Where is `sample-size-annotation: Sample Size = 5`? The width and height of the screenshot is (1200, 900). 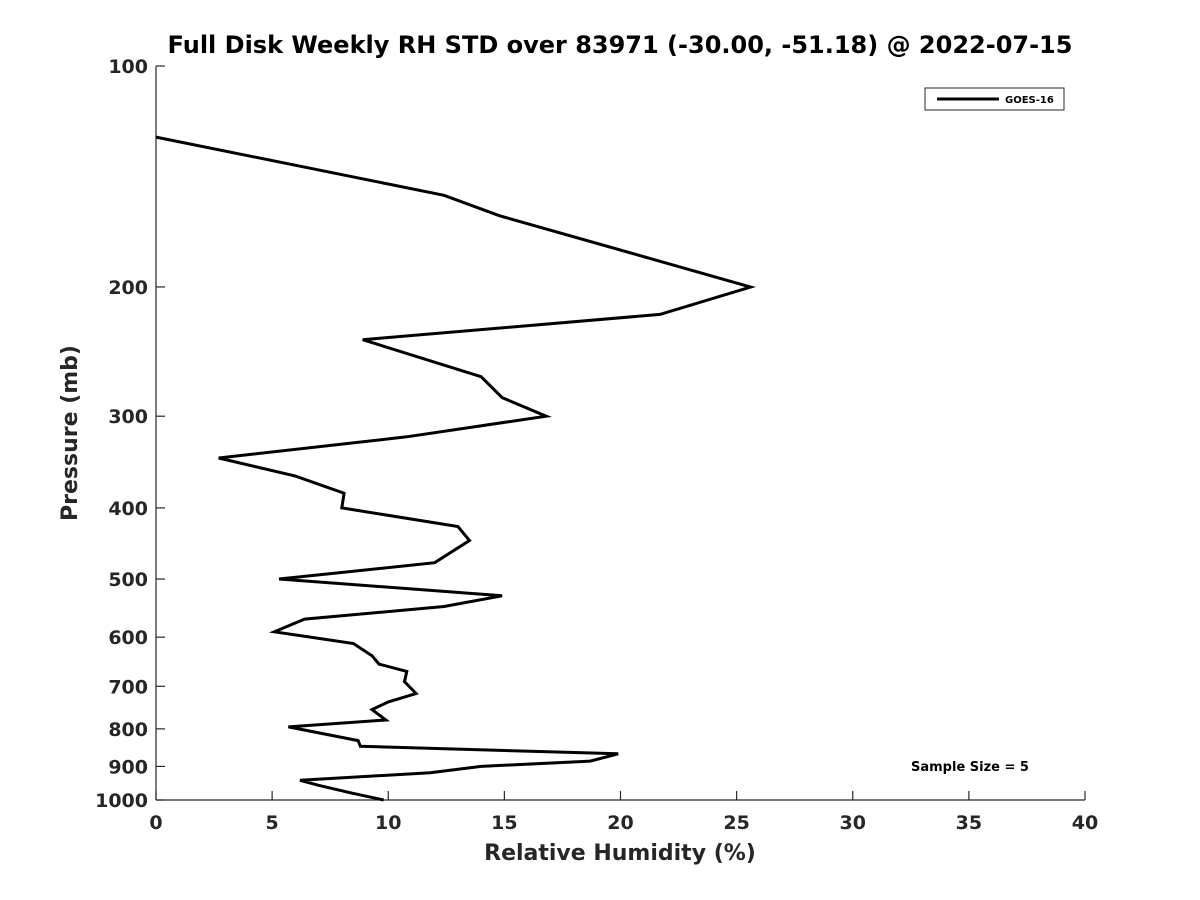
sample-size-annotation: Sample Size = 5 is located at coordinates (970, 767).